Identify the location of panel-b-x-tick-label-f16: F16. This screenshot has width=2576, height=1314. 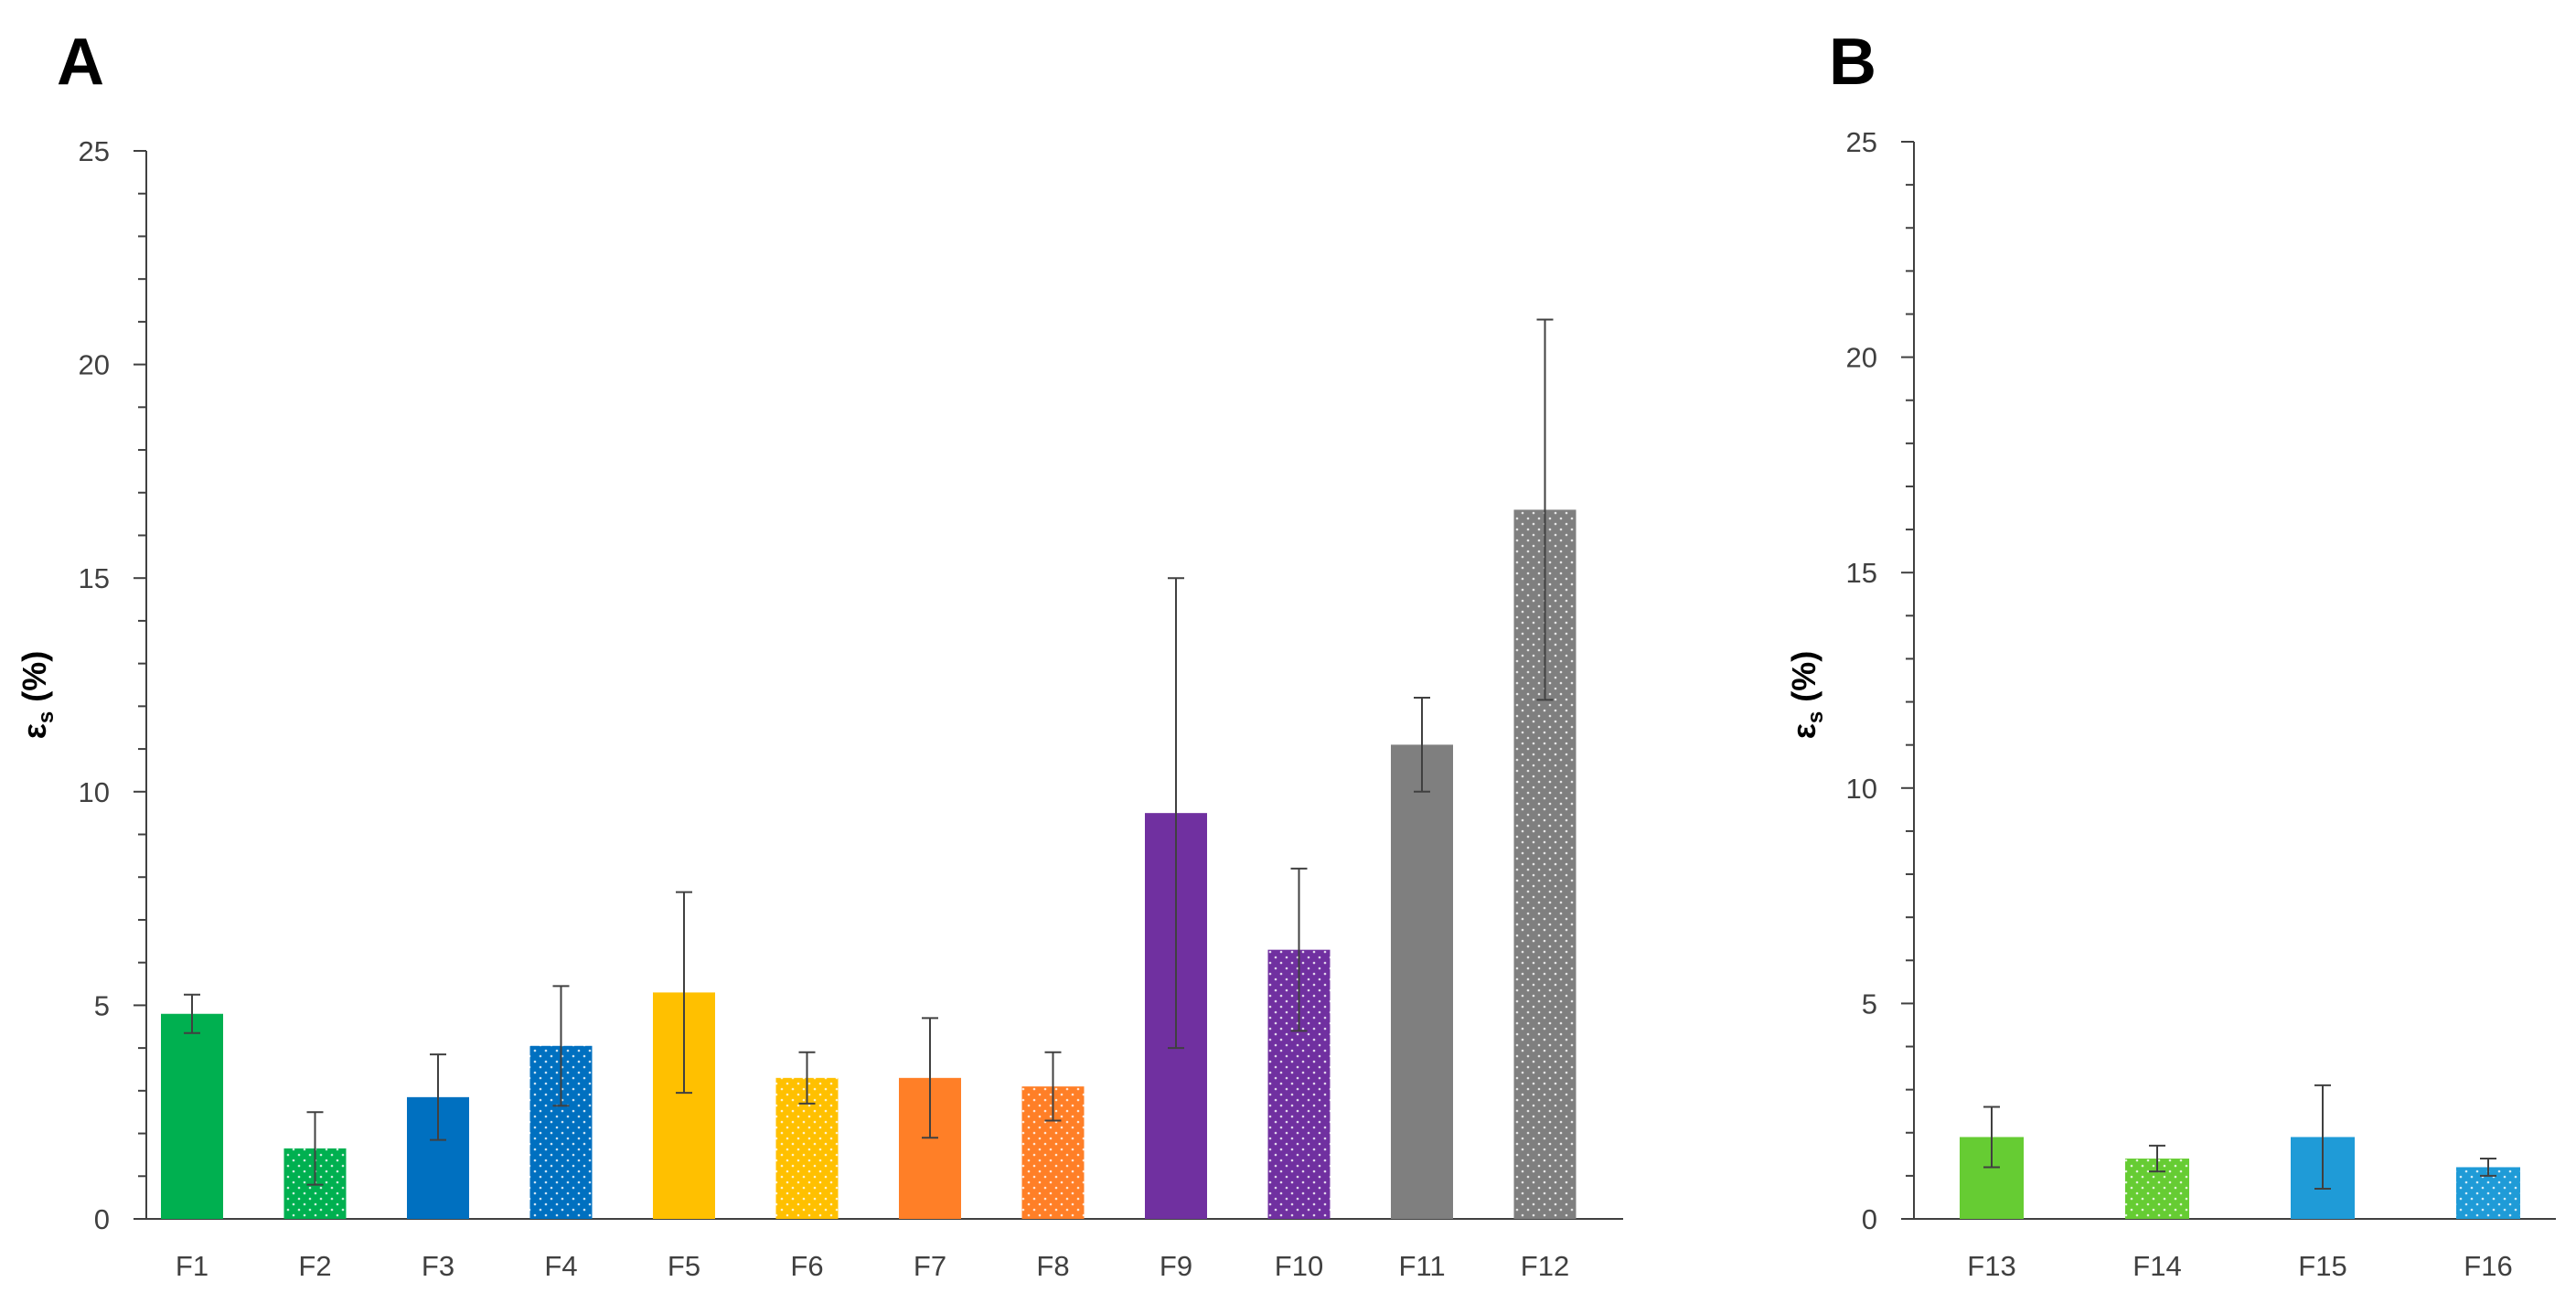
(2488, 1266).